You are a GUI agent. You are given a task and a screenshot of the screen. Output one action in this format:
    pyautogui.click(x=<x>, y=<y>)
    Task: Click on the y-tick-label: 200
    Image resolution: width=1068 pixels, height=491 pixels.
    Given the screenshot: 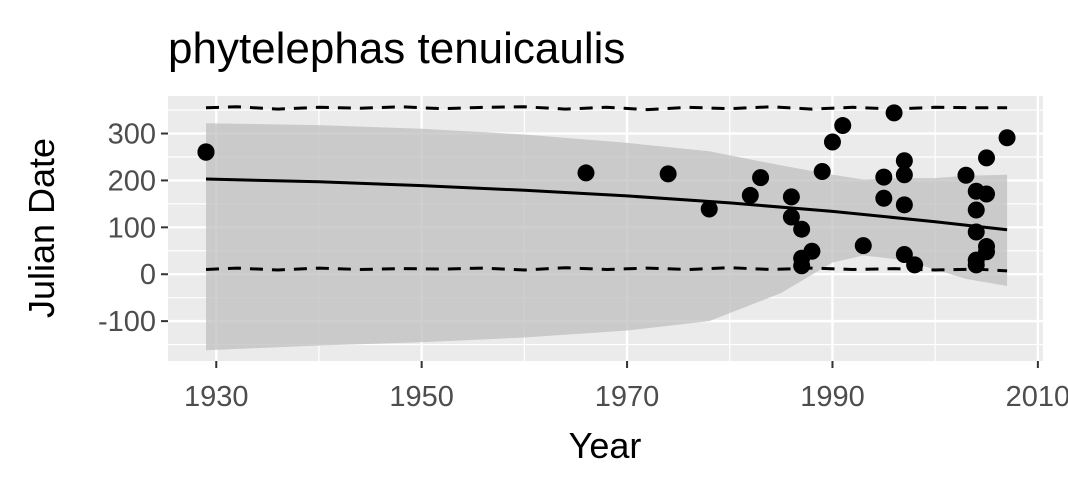 What is the action you would take?
    pyautogui.click(x=132, y=181)
    